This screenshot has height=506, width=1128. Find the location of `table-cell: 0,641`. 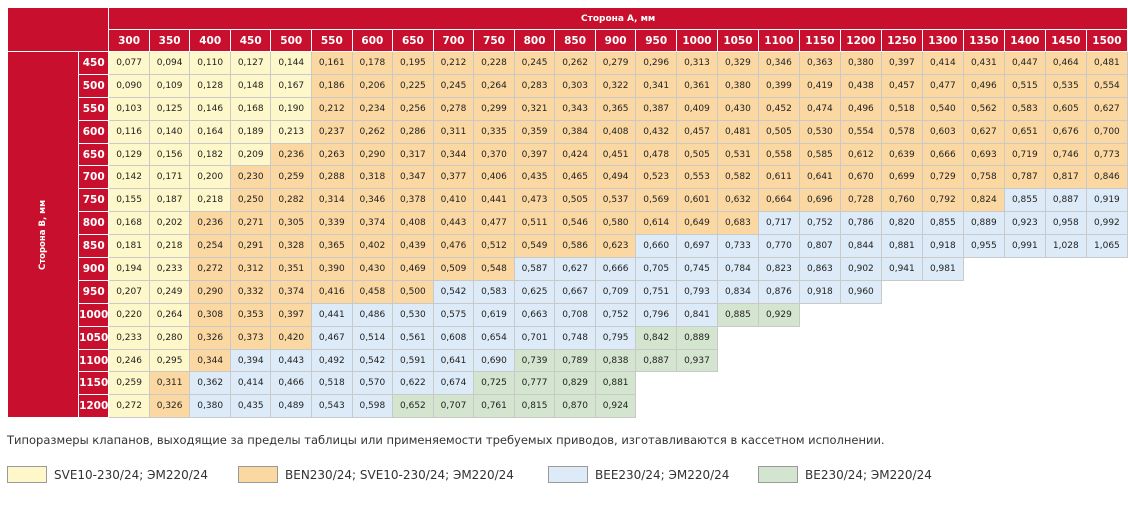

table-cell: 0,641 is located at coordinates (453, 360).